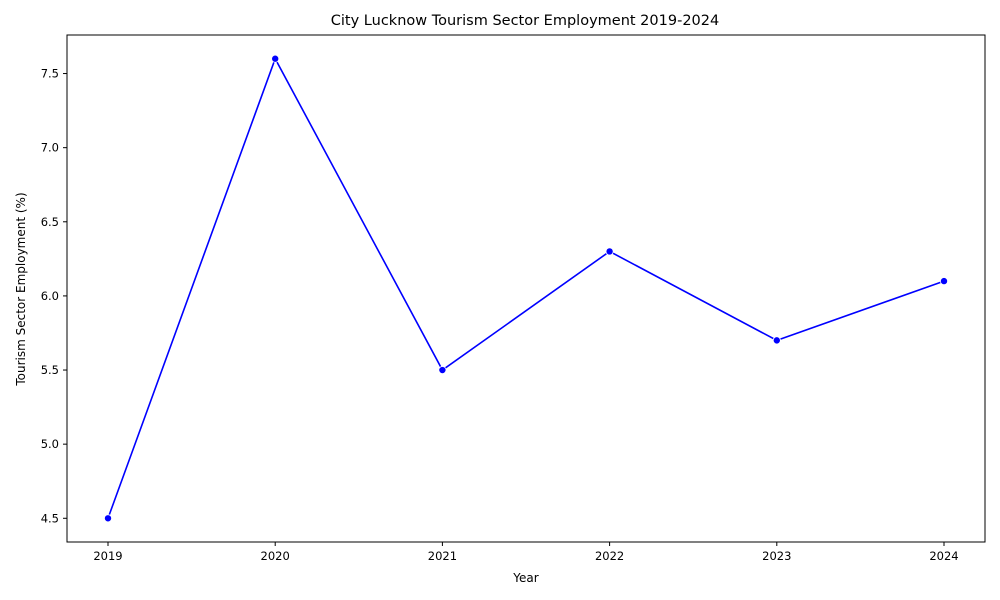  What do you see at coordinates (107, 556) in the screenshot?
I see `x-tick-label: 2019` at bounding box center [107, 556].